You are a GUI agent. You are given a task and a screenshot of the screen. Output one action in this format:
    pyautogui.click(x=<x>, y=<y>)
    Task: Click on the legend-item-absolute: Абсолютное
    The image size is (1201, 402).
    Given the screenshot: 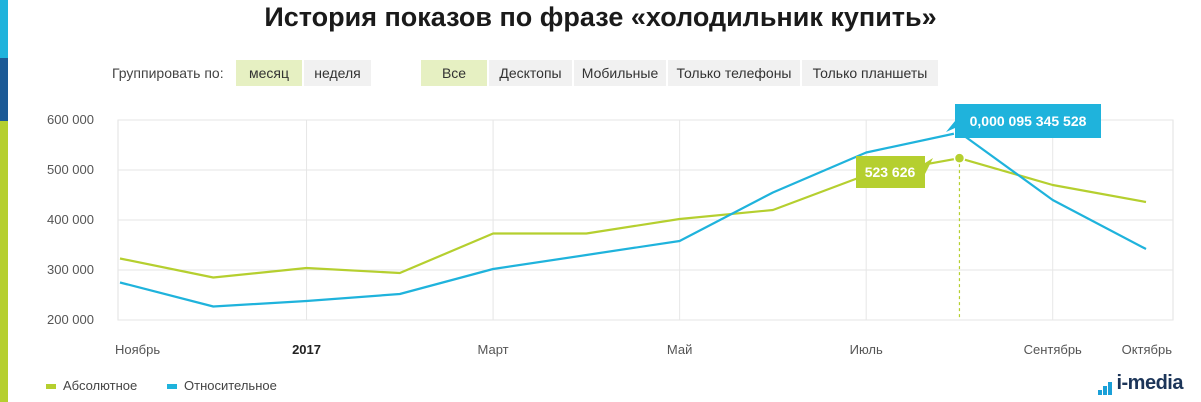 What is the action you would take?
    pyautogui.click(x=91, y=386)
    